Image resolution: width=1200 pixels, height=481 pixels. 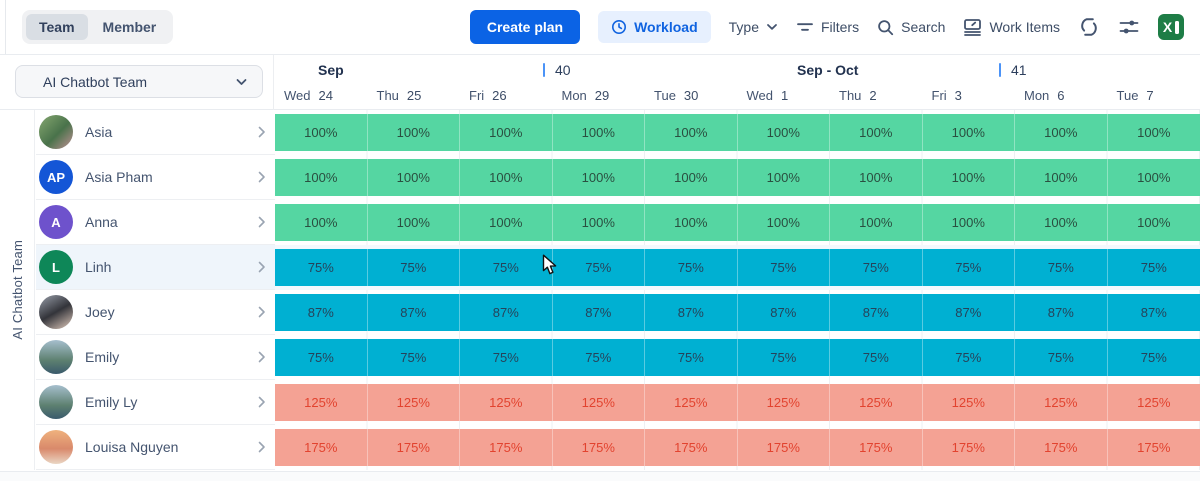 What do you see at coordinates (1011, 27) in the screenshot?
I see `work-items-button: Work Items` at bounding box center [1011, 27].